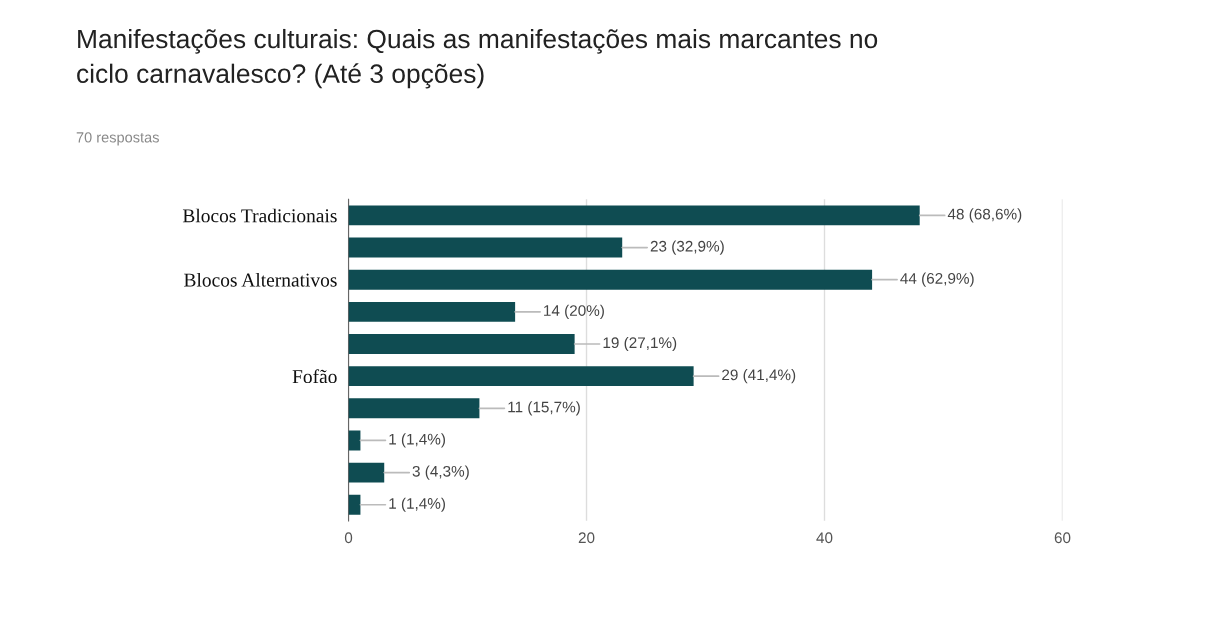 The image size is (1206, 643). What do you see at coordinates (824, 538) in the screenshot?
I see `x-tick-label: 40` at bounding box center [824, 538].